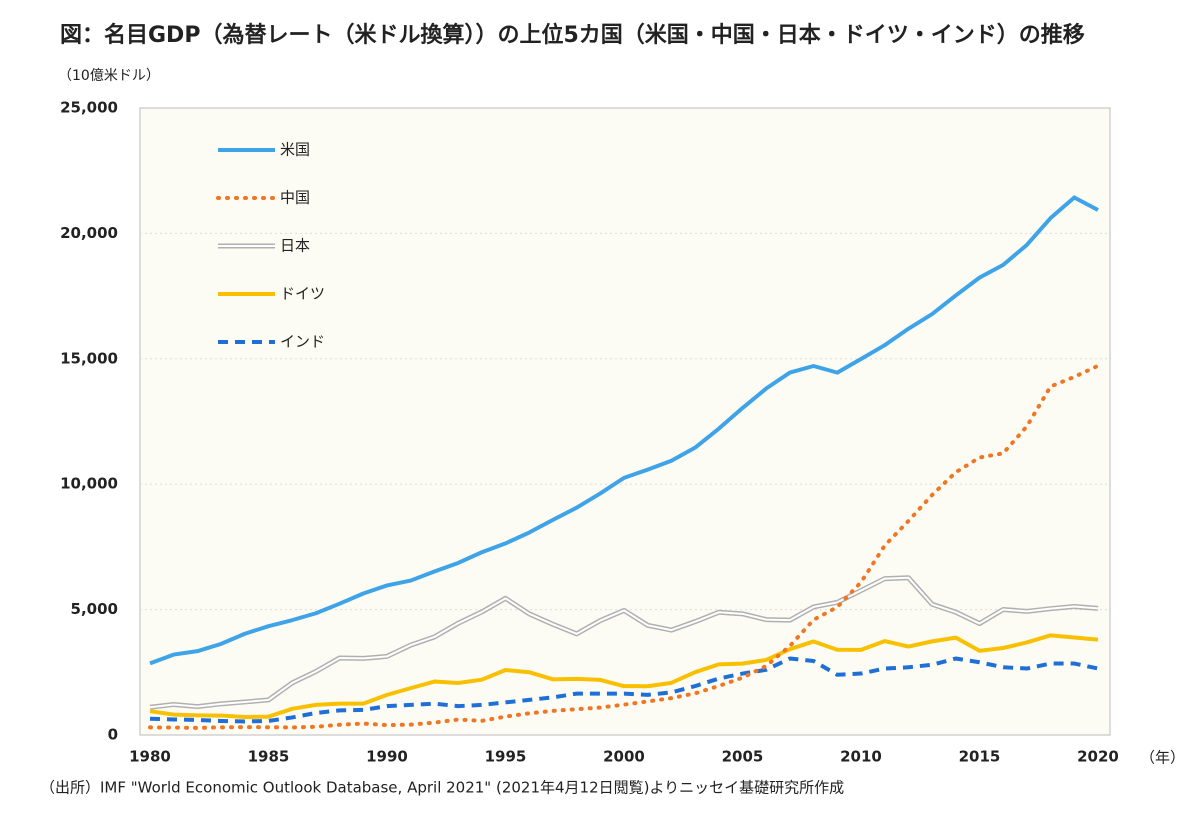  Describe the element at coordinates (295, 150) in the screenshot. I see `legend-label: 米国` at that location.